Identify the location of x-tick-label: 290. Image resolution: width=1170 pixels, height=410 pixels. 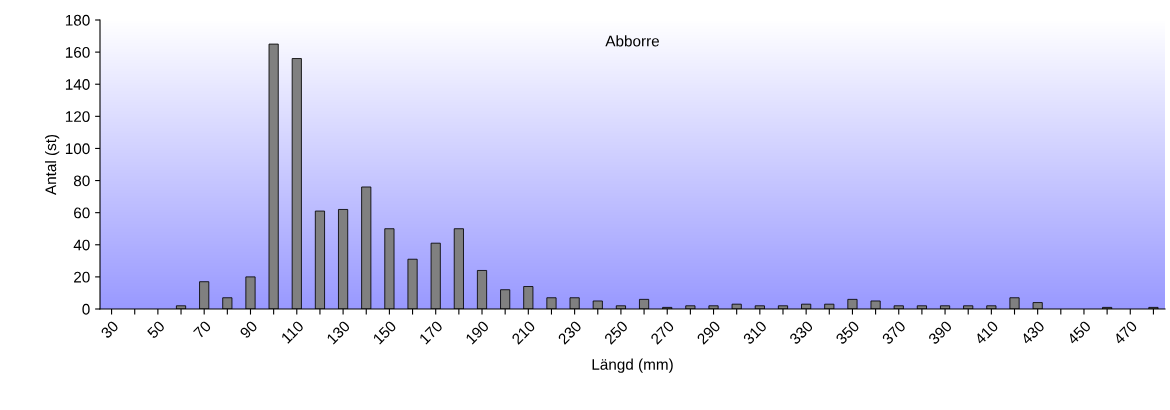
(709, 332).